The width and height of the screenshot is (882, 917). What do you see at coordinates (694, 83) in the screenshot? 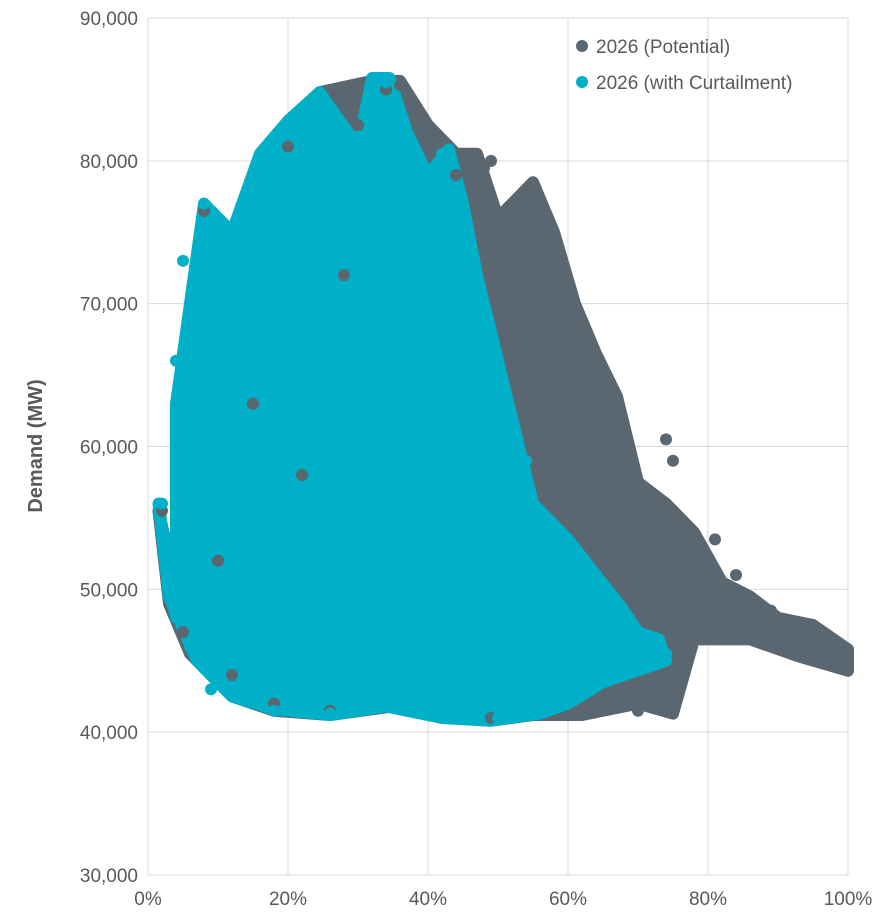
I see `legend-label-curtailment: 2026 (with Curtailment)` at bounding box center [694, 83].